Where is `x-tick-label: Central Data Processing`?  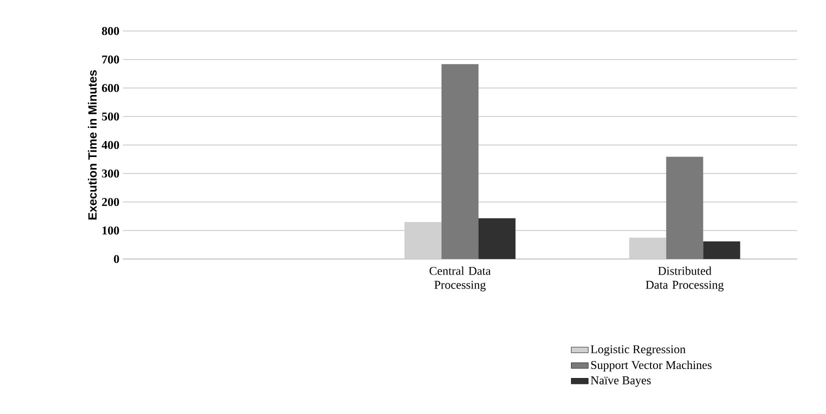
x-tick-label: Central Data Processing is located at coordinates (460, 279).